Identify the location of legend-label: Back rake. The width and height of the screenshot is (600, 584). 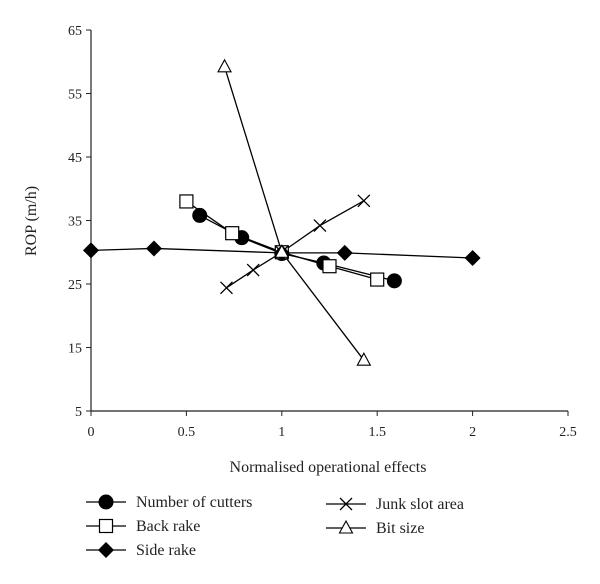
(168, 526).